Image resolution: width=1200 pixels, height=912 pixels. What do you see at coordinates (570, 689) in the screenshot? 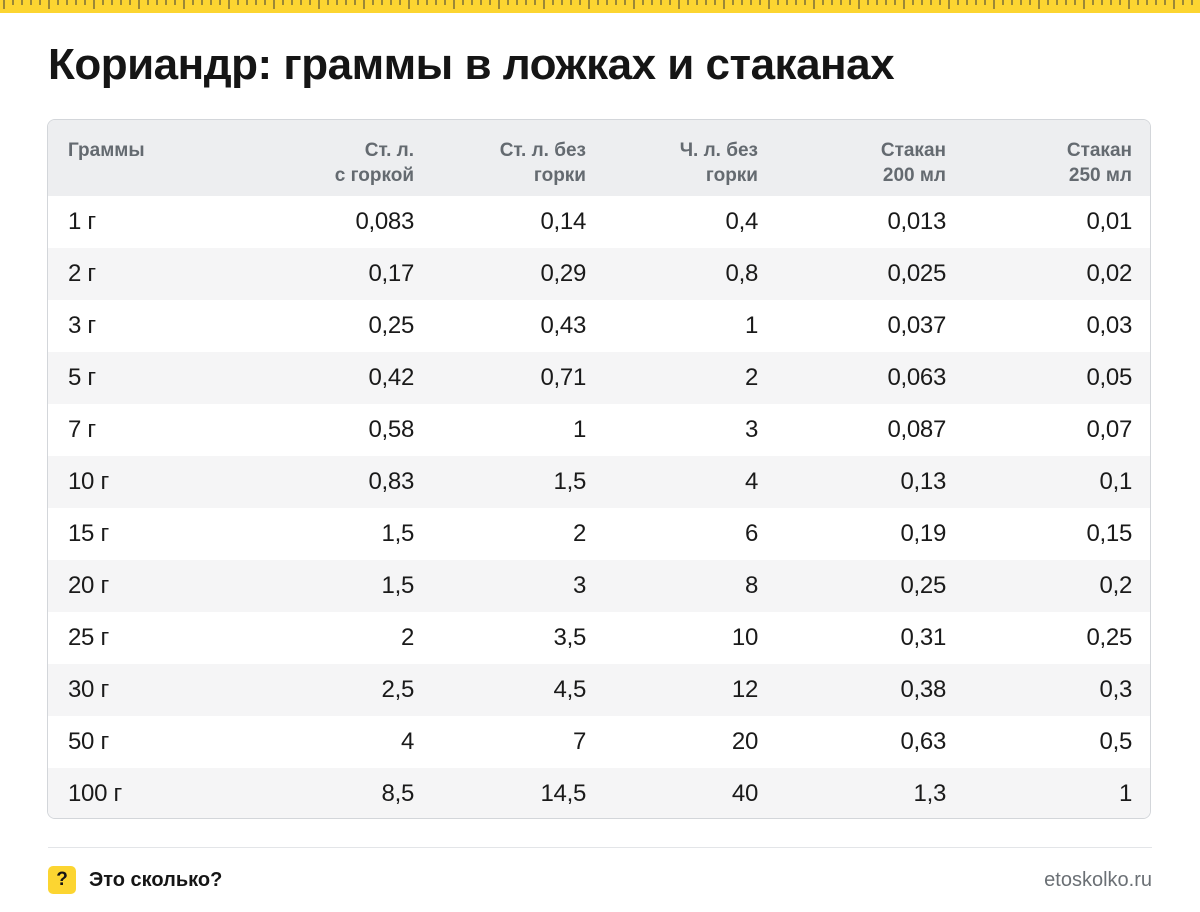
I see `cell-value: 4,5` at bounding box center [570, 689].